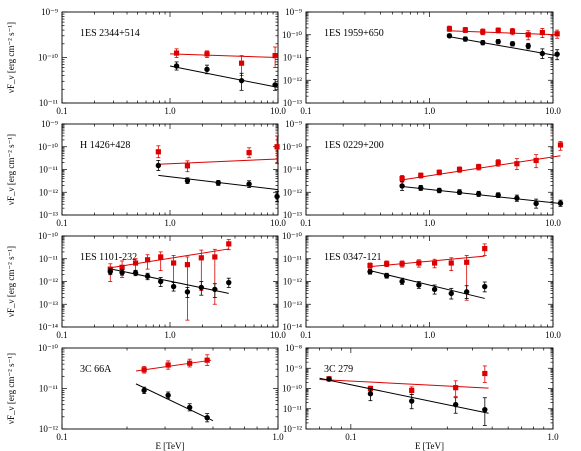  Describe the element at coordinates (108, 257) in the screenshot. I see `source-label: 1ES 1101-232` at that location.